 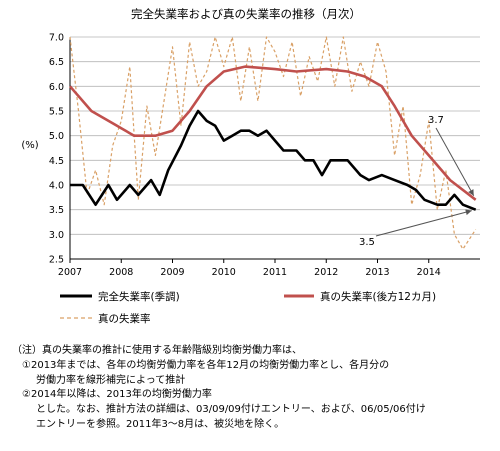 I want to click on x-tick-labels: 2007 2008 2009 2010 2011 2012 2013 2014, so click(x=249, y=272).